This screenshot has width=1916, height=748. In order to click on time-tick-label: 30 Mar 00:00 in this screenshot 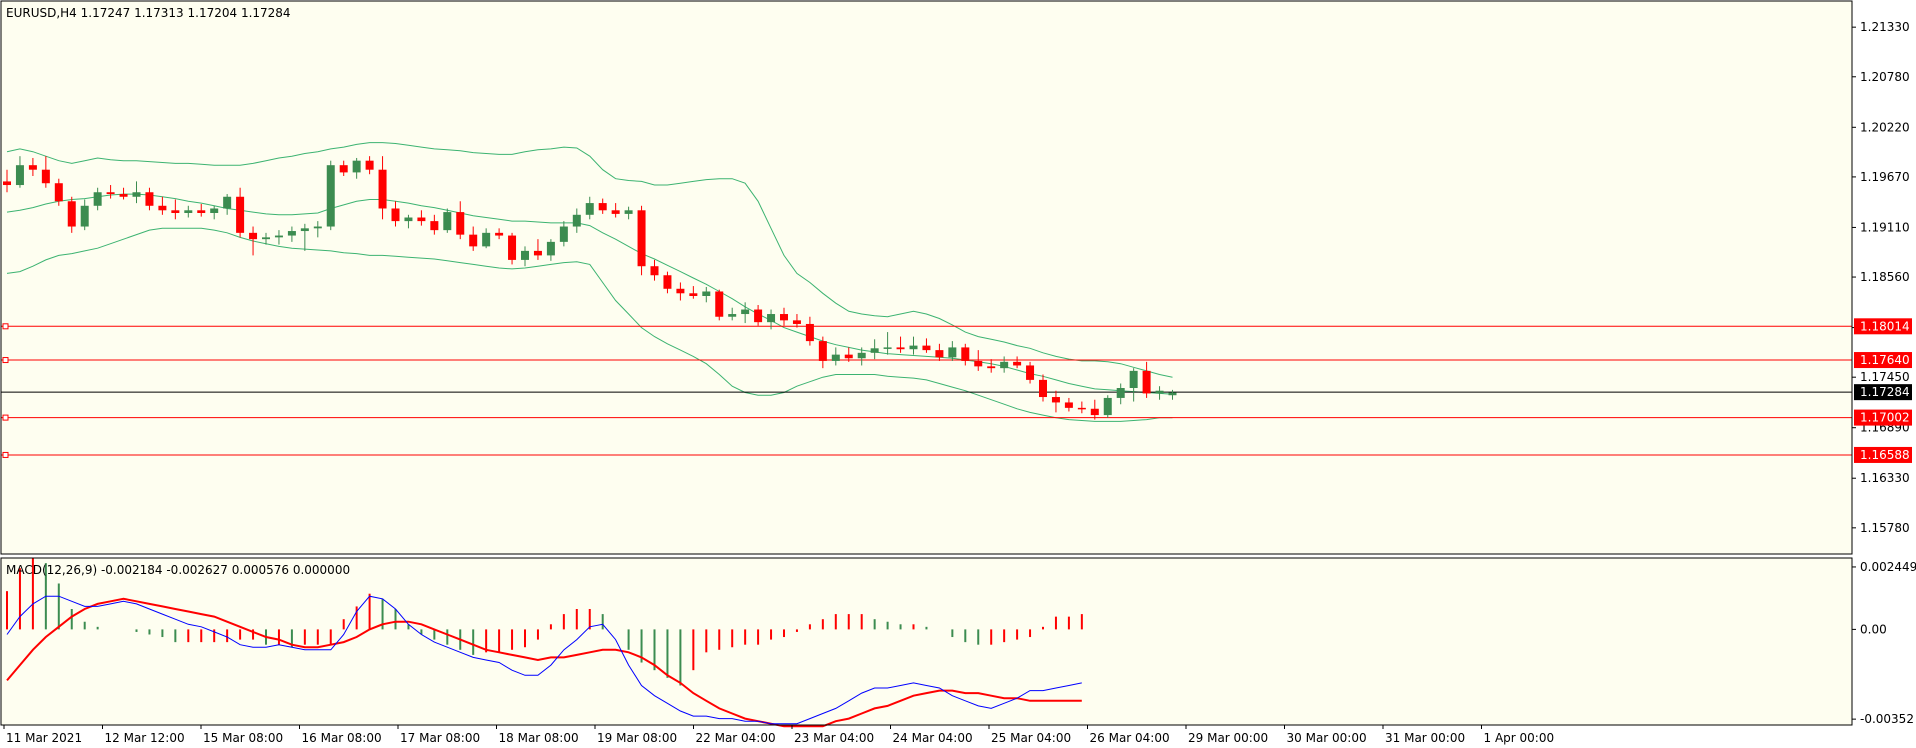, I will do `click(1327, 738)`.